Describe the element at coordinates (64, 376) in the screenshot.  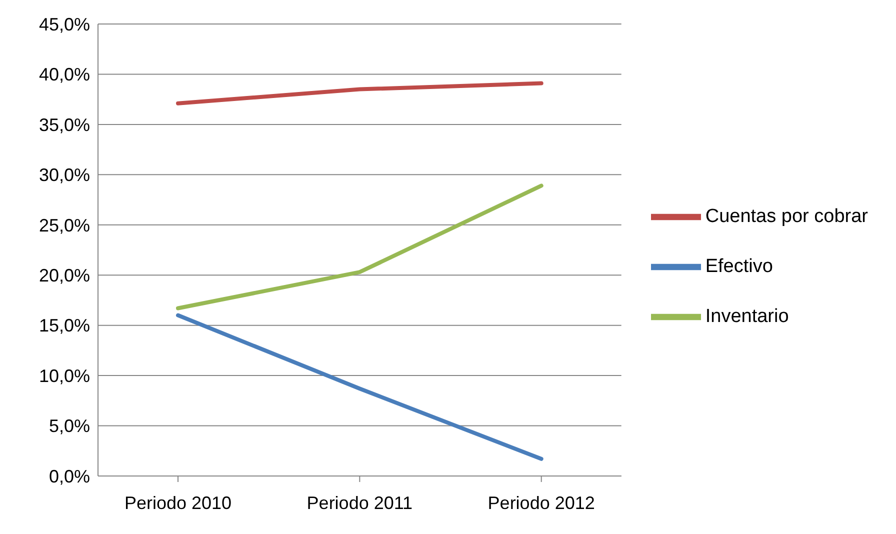
I see `y-tick-label: 10,0%` at that location.